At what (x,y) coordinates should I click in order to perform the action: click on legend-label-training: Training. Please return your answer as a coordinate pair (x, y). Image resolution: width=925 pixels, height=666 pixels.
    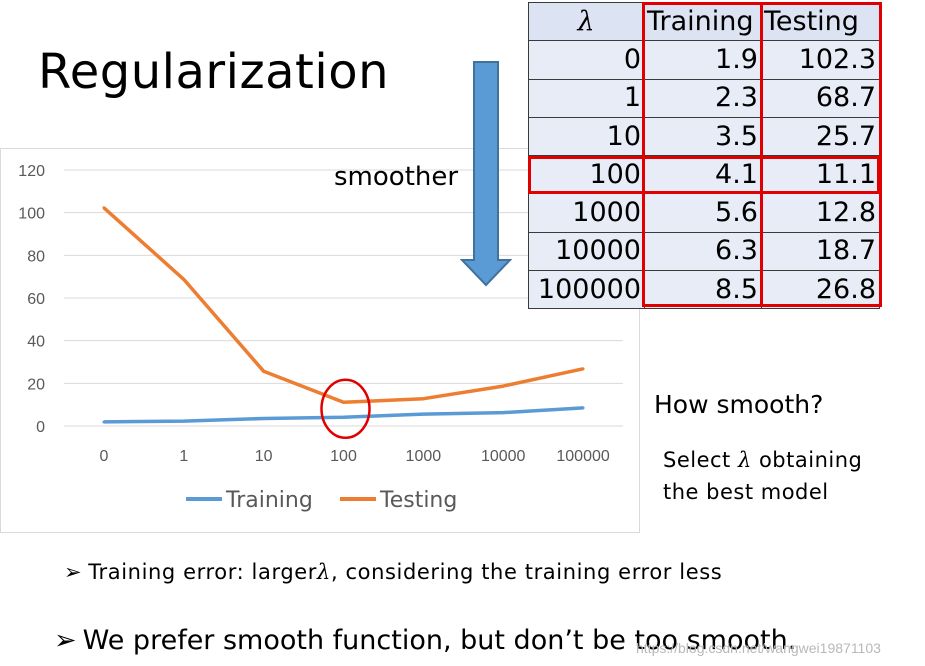
    Looking at the image, I should click on (269, 500).